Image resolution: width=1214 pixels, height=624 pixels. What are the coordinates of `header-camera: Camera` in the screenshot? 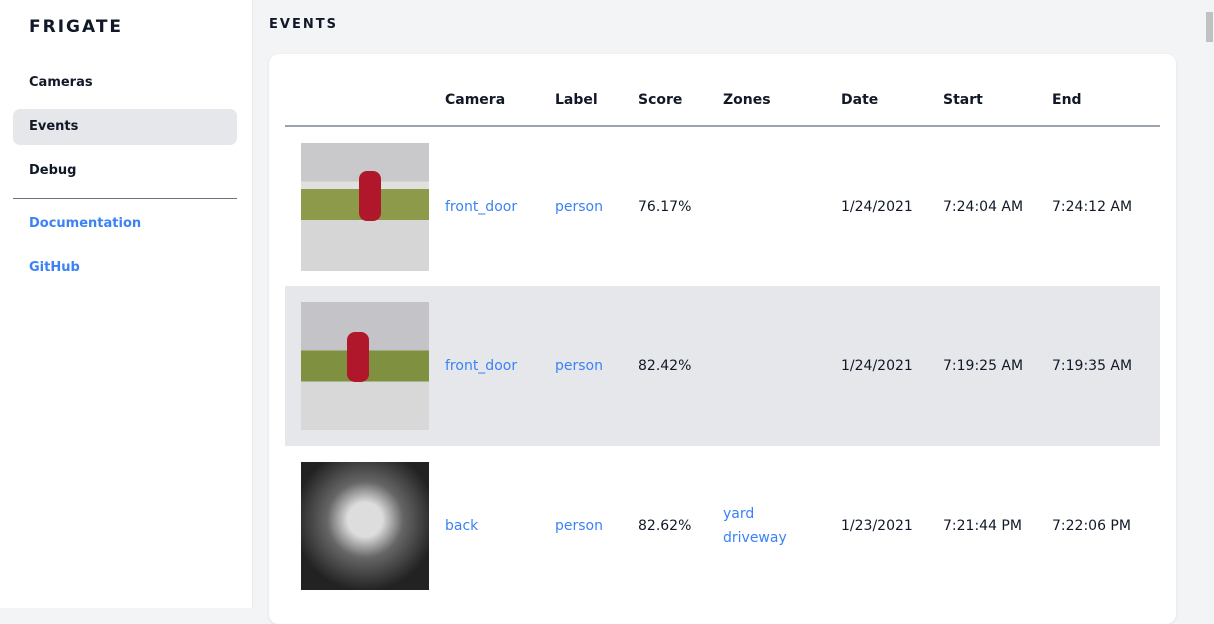 It's located at (500, 100).